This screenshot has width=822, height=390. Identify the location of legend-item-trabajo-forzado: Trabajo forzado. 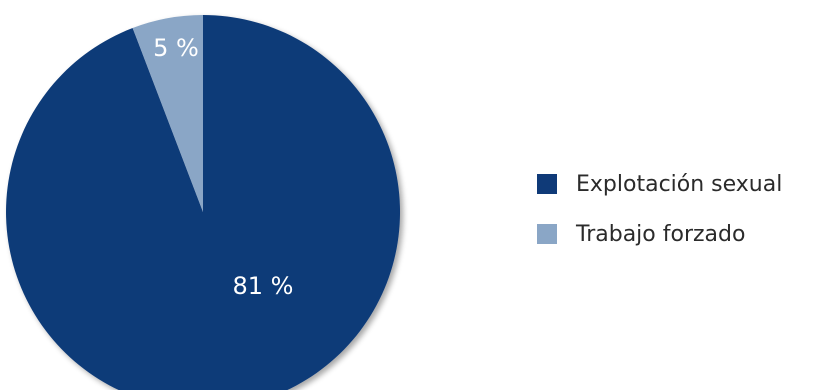
(659, 234).